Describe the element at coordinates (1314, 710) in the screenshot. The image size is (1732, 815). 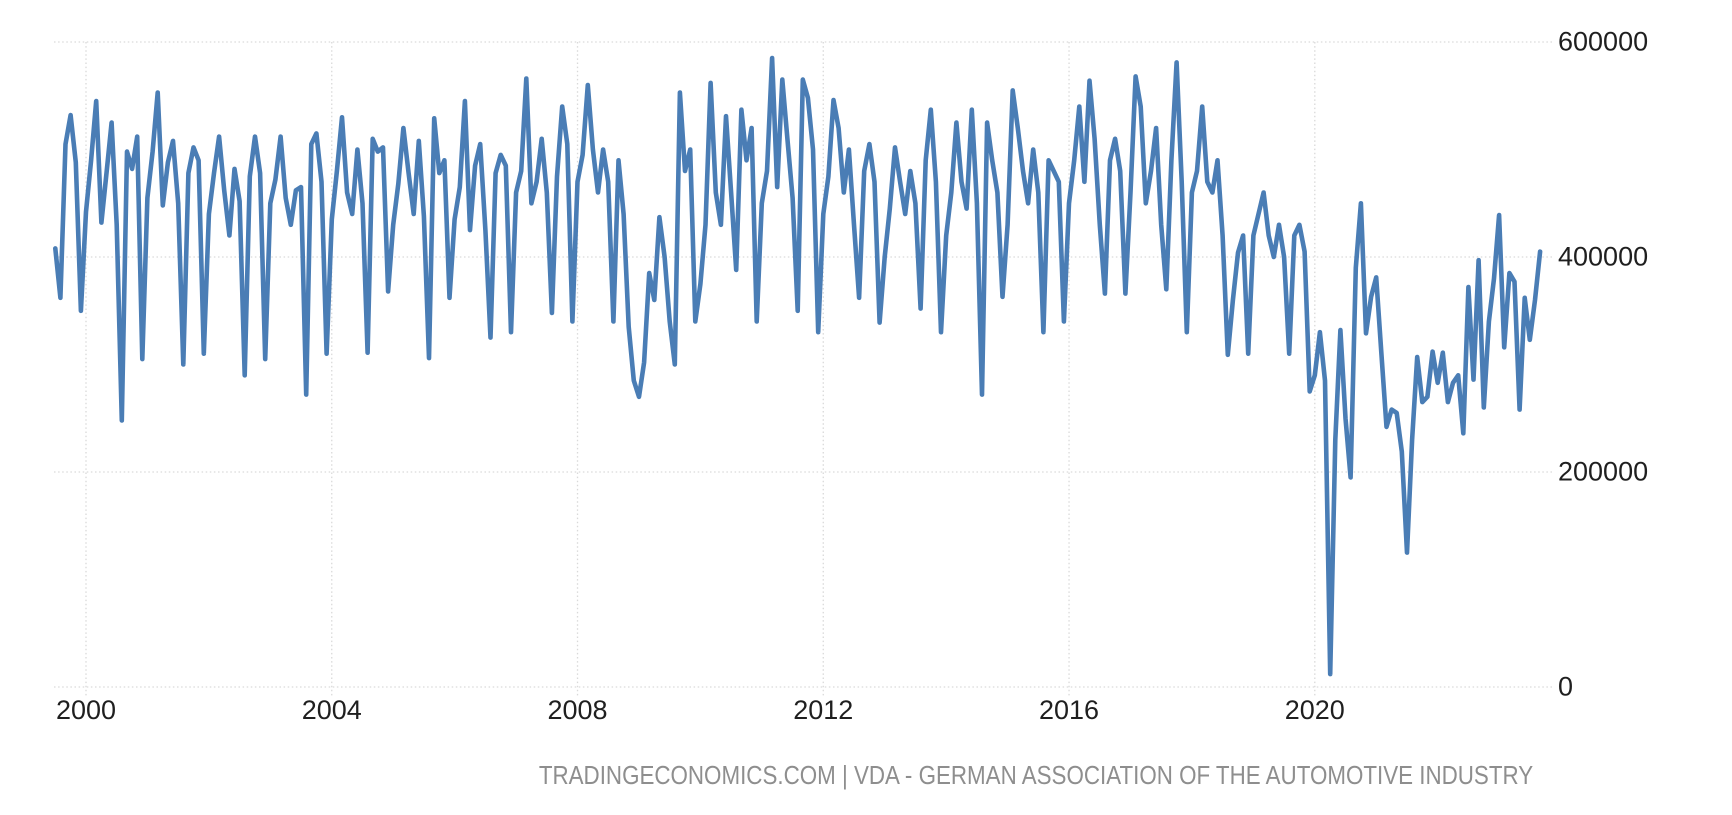
I see `x-axis-tick-label: 2020` at that location.